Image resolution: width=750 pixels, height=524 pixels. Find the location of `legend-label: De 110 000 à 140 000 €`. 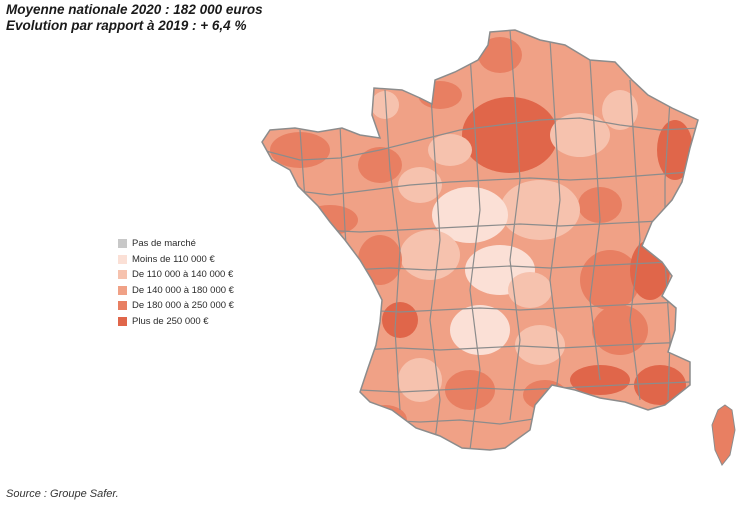

legend-label: De 110 000 à 140 000 € is located at coordinates (183, 275).